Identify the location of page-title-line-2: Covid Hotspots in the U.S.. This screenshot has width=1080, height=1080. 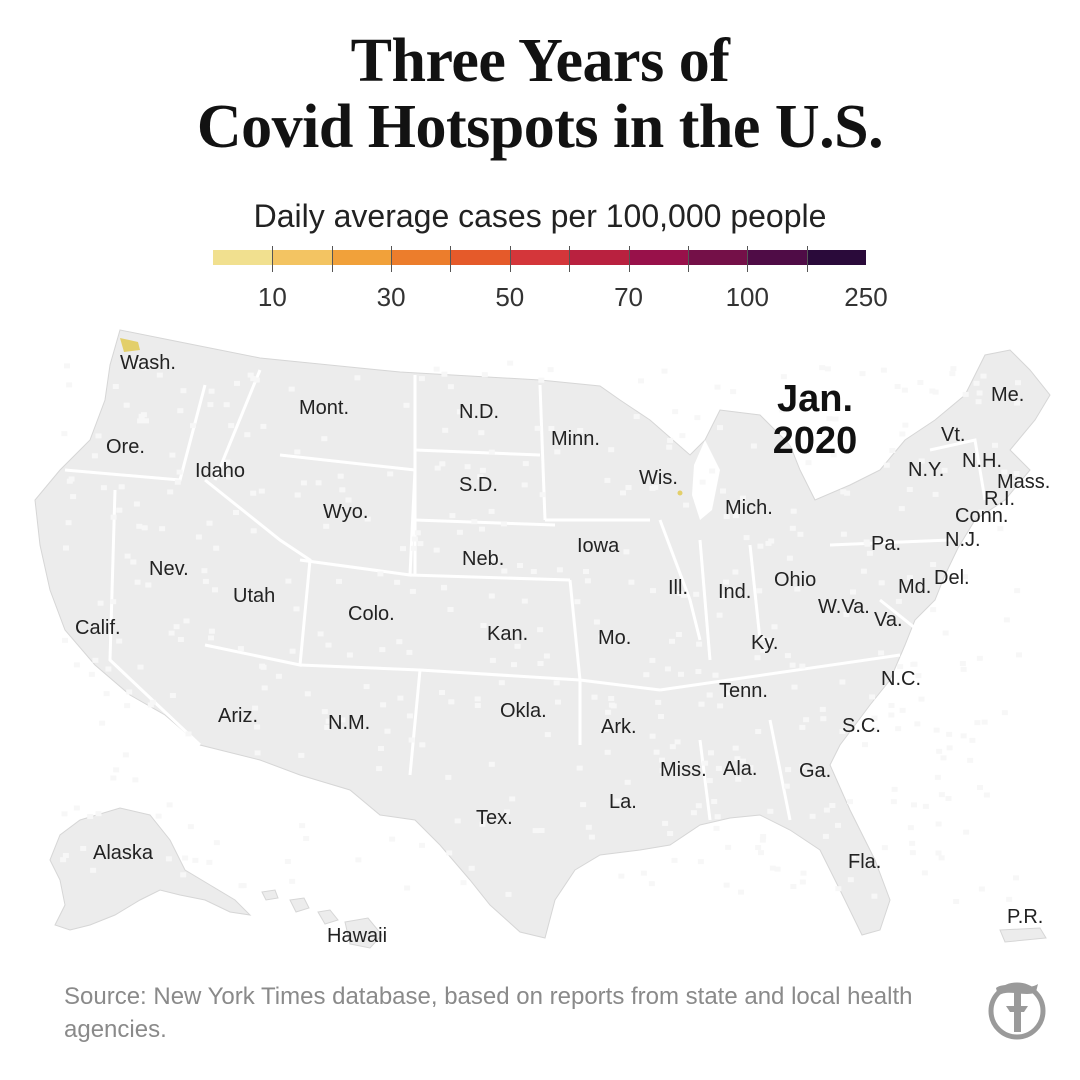
(540, 127).